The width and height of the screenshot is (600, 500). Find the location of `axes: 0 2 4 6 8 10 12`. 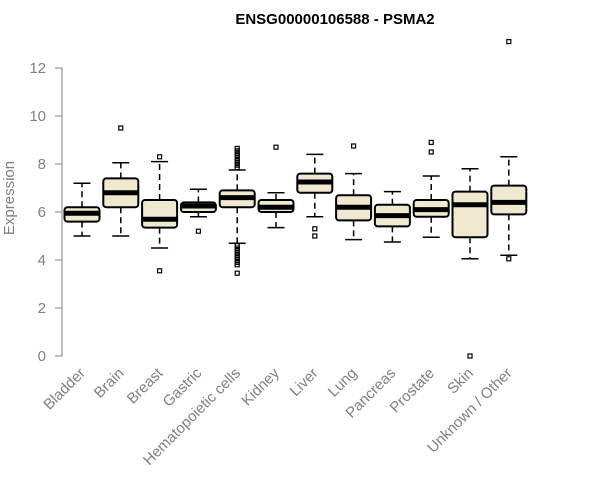

axes: 0 2 4 6 8 10 12 is located at coordinates (46, 212).